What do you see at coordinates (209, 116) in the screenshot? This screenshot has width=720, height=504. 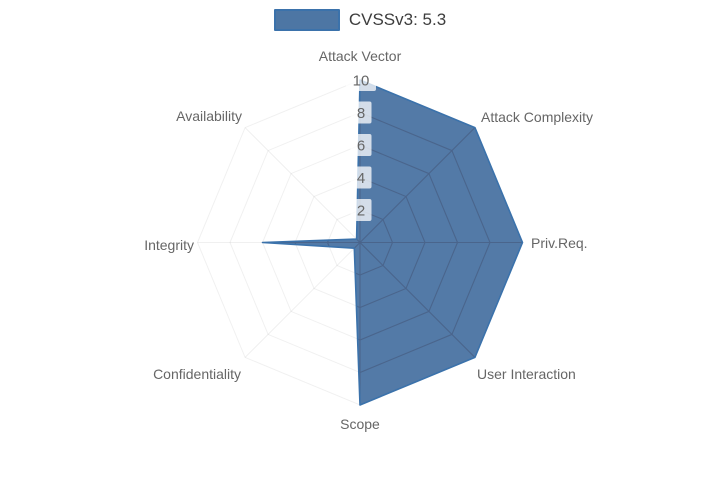 I see `category-label-availability: Availability` at bounding box center [209, 116].